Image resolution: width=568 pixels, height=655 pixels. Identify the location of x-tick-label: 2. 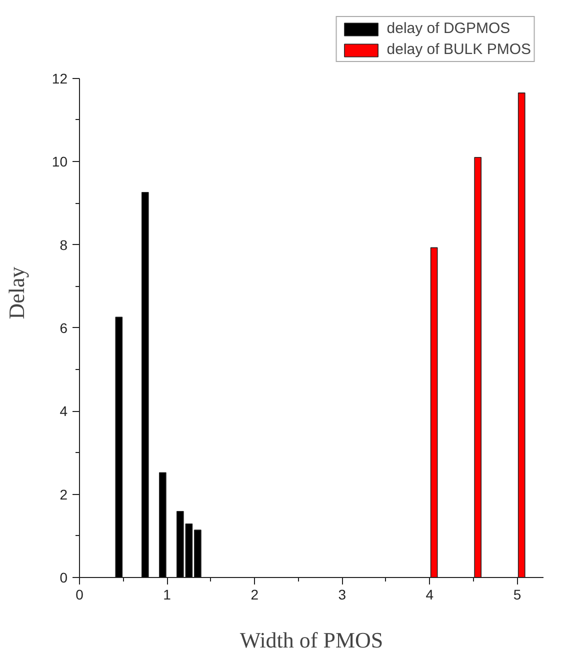
(254, 594).